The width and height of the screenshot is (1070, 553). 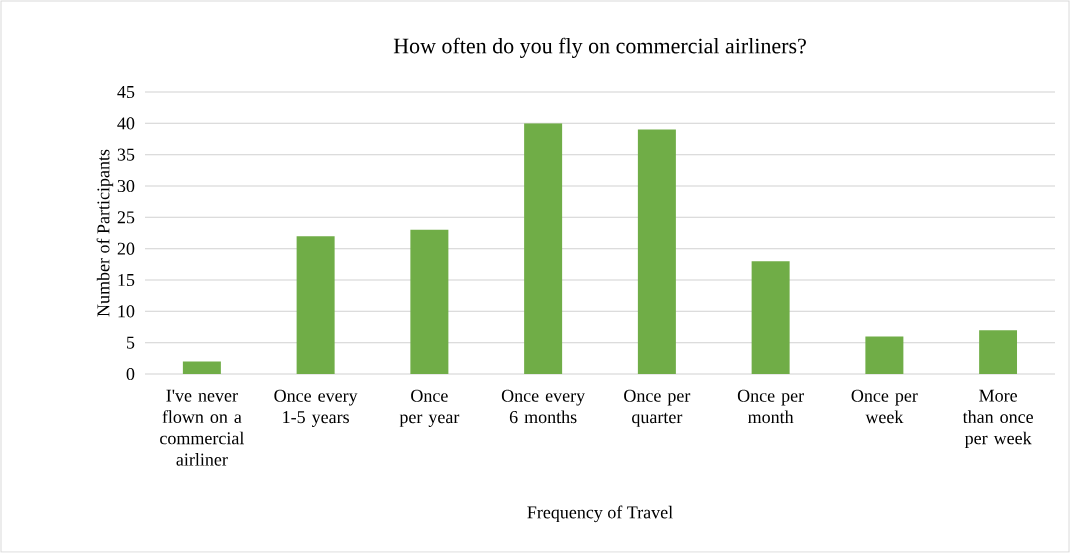 I want to click on x-tick-label: Once every 6 months, so click(x=543, y=406).